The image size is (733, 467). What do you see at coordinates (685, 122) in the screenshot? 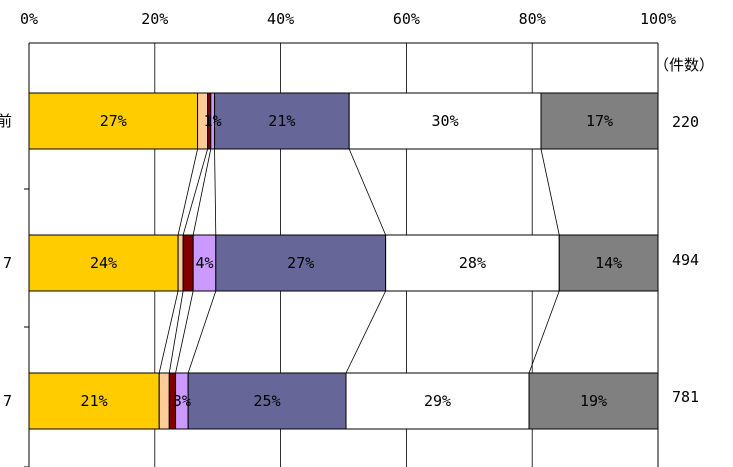
I see `count-label: 220` at bounding box center [685, 122].